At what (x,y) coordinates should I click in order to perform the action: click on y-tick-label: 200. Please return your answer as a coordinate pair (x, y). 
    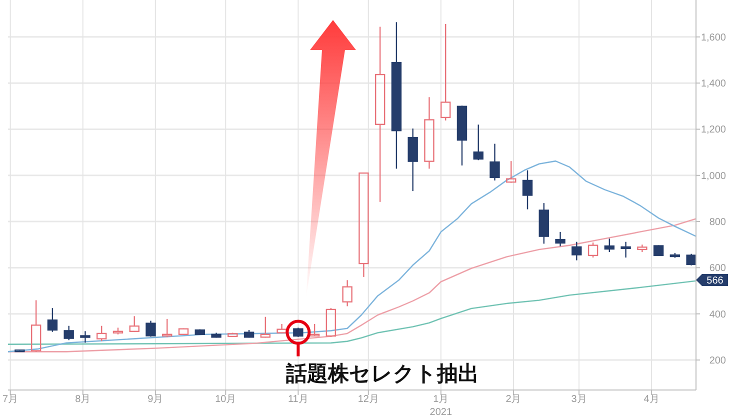
    Looking at the image, I should click on (717, 361).